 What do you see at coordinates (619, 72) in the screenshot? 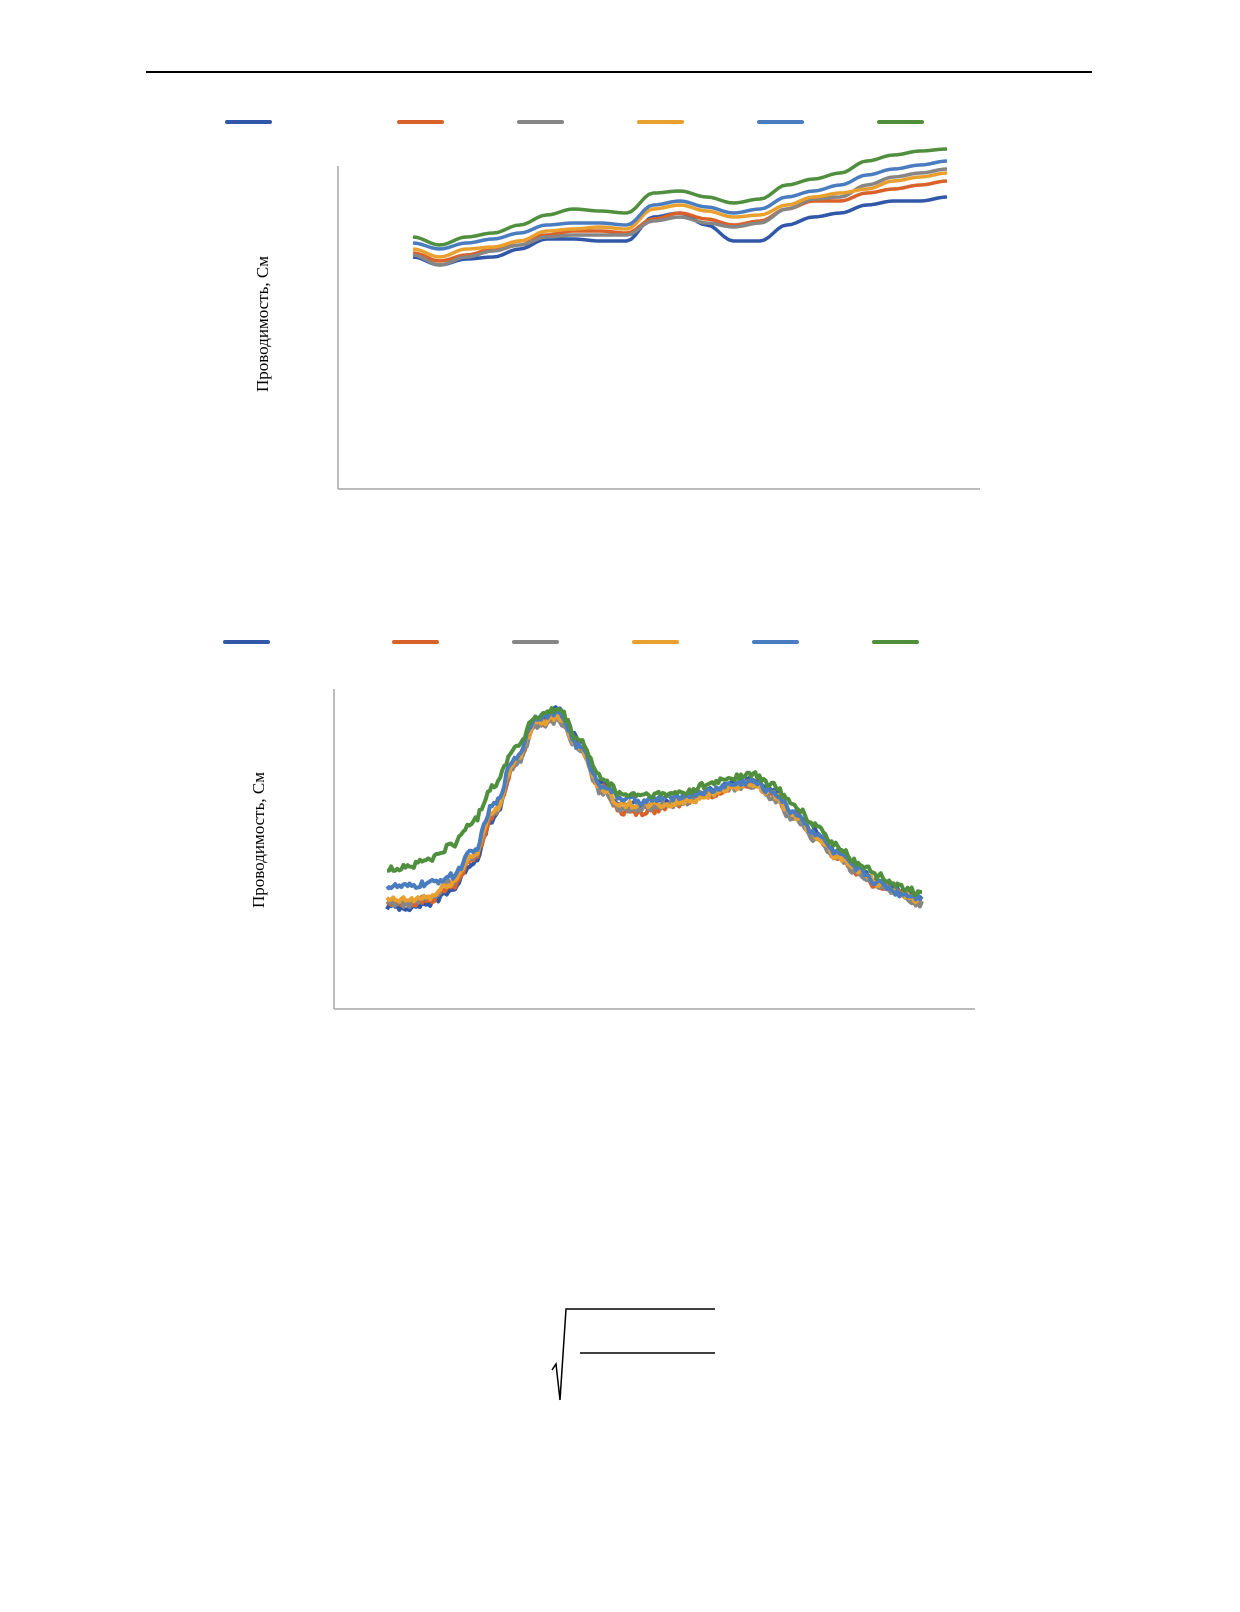
I see `header-rule` at bounding box center [619, 72].